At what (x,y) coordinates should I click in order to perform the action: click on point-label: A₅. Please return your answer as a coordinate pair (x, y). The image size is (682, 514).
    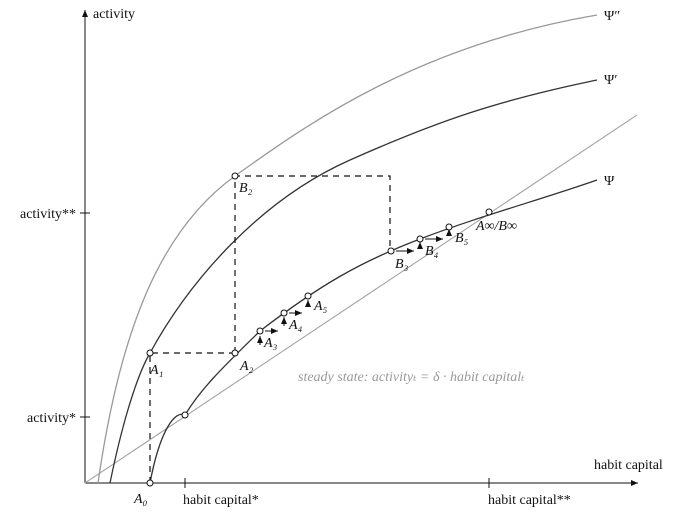
    Looking at the image, I should click on (320, 306).